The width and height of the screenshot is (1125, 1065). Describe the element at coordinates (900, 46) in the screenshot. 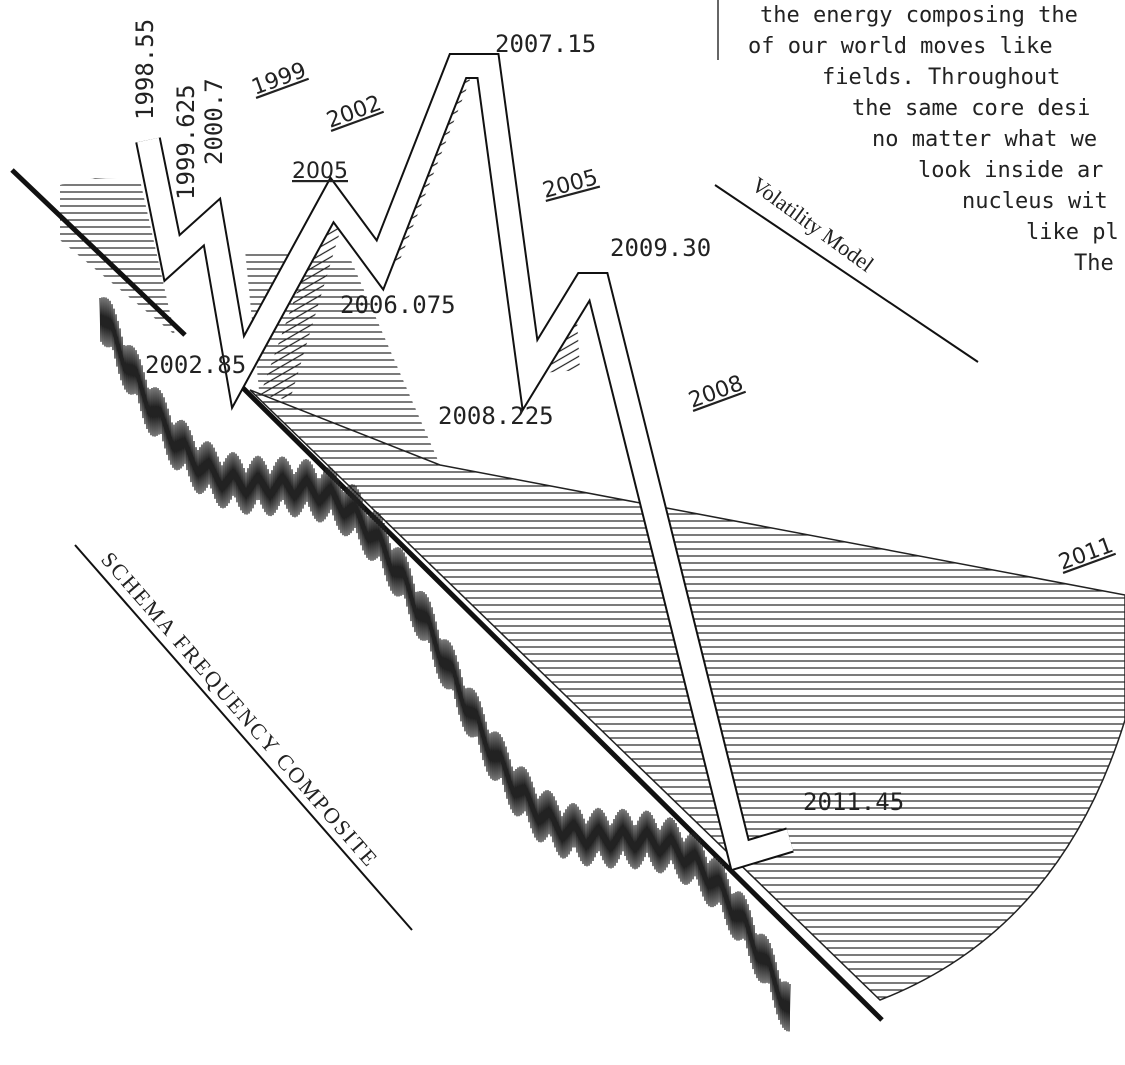

I see `paragraph-line: of our world moves like` at that location.